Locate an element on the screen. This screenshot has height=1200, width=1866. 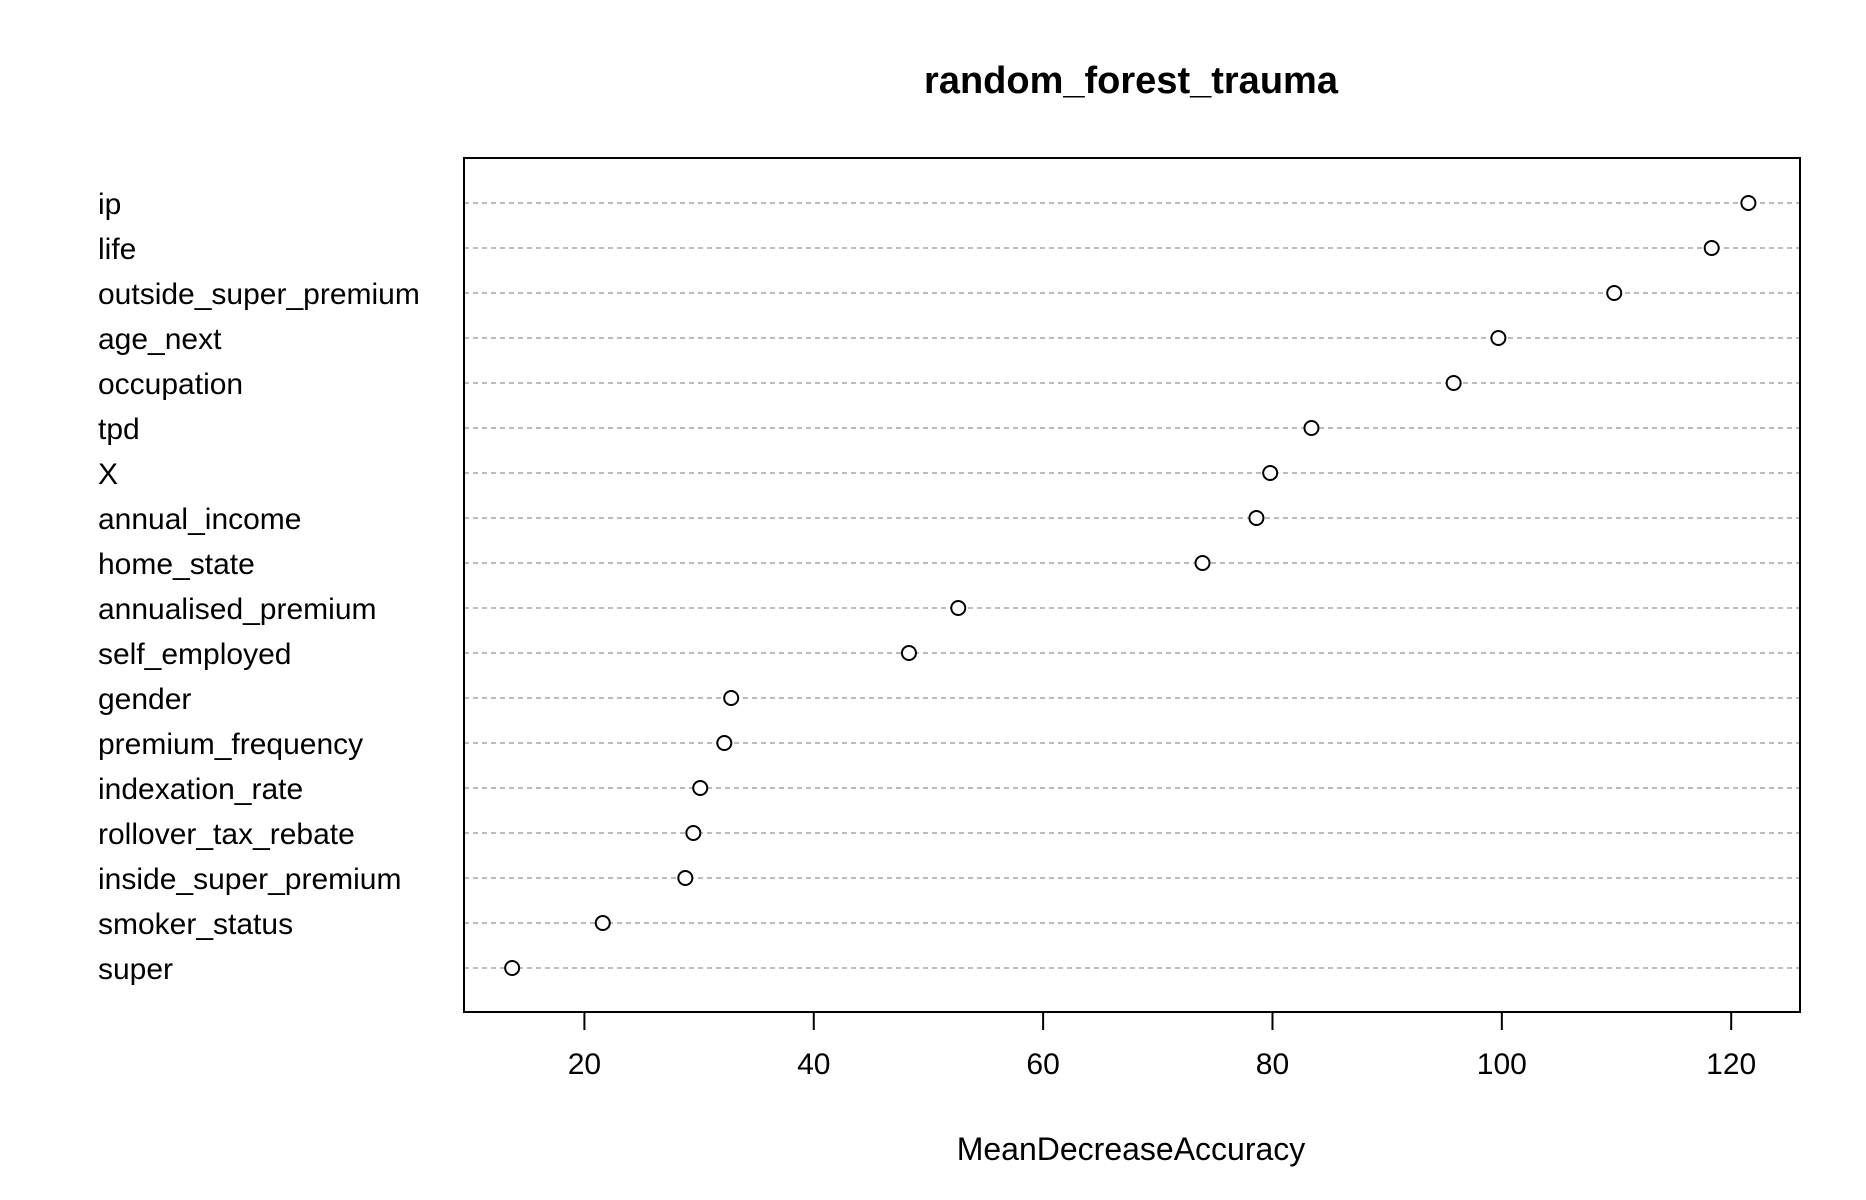
category-label: gender is located at coordinates (144, 699).